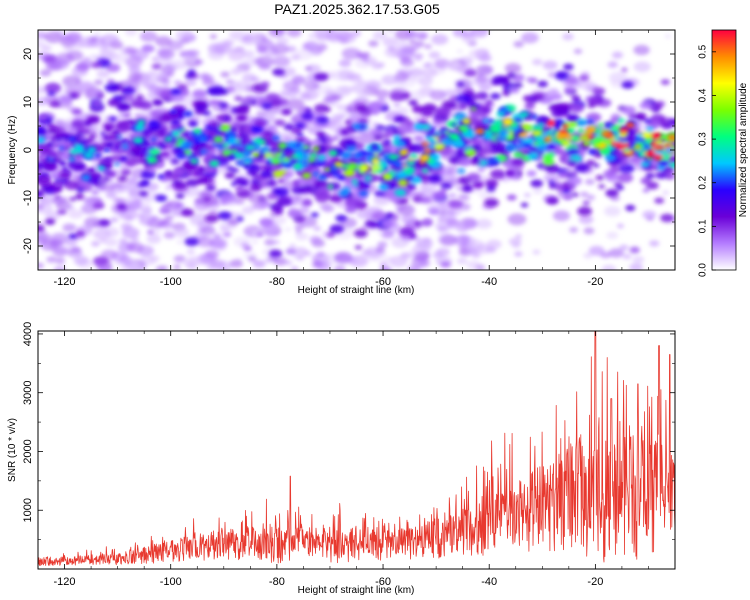  What do you see at coordinates (28, 102) in the screenshot?
I see `y-tick-label: 10` at bounding box center [28, 102].